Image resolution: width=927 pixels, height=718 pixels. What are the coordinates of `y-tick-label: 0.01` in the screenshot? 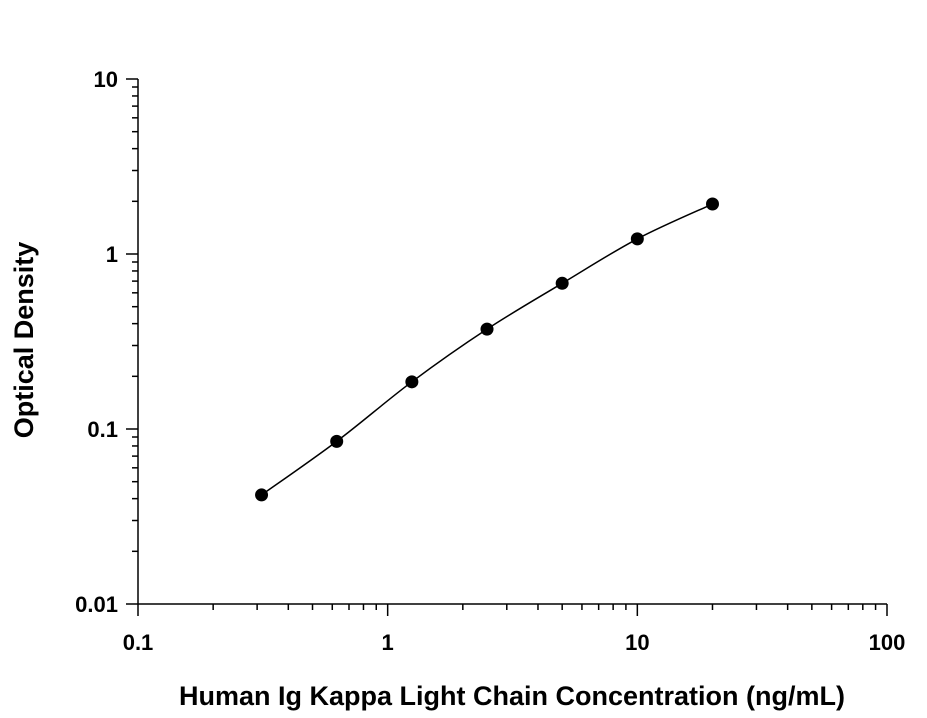 It's located at (96, 604).